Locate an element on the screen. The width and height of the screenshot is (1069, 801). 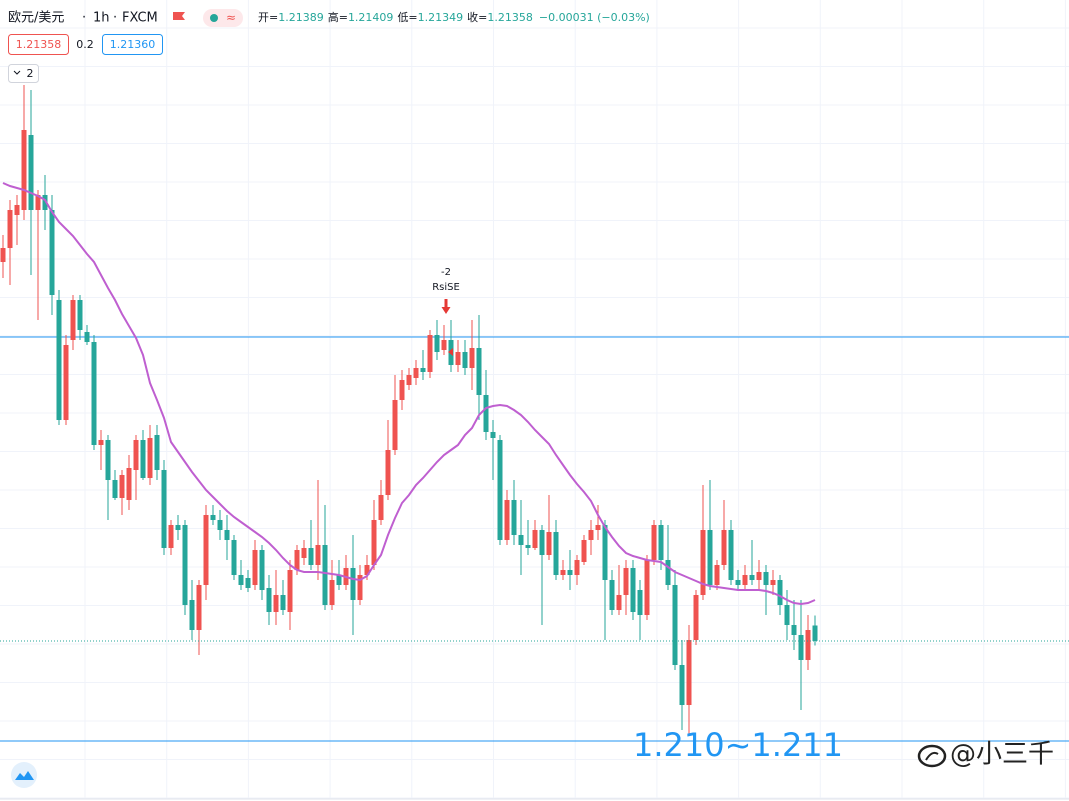
high-label: 高= is located at coordinates (338, 17).